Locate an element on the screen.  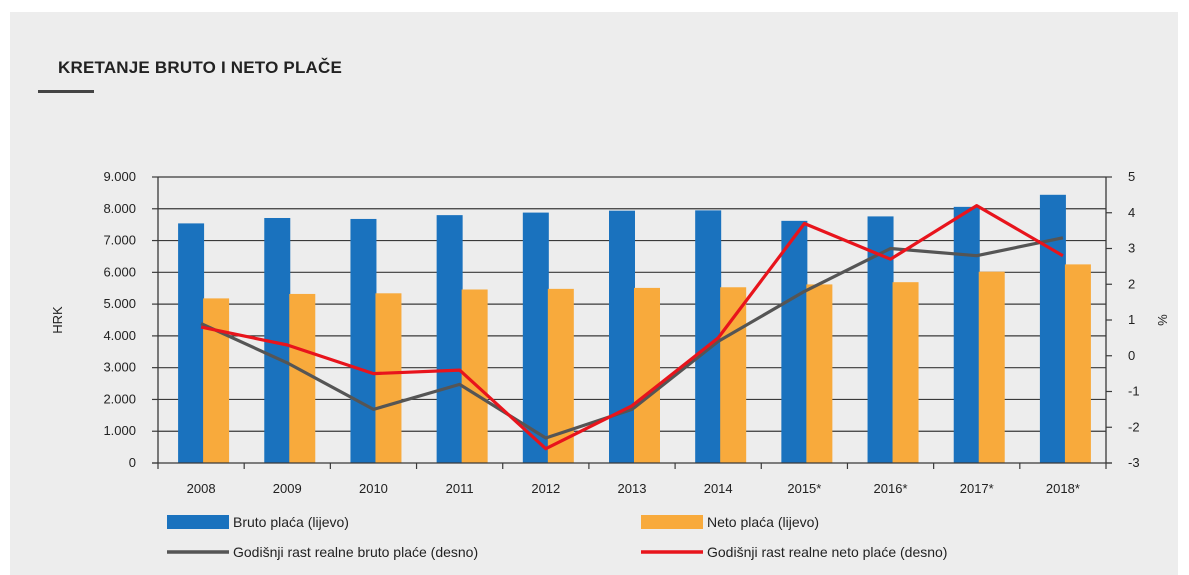
right-tick-label: 2 is located at coordinates (1131, 283).